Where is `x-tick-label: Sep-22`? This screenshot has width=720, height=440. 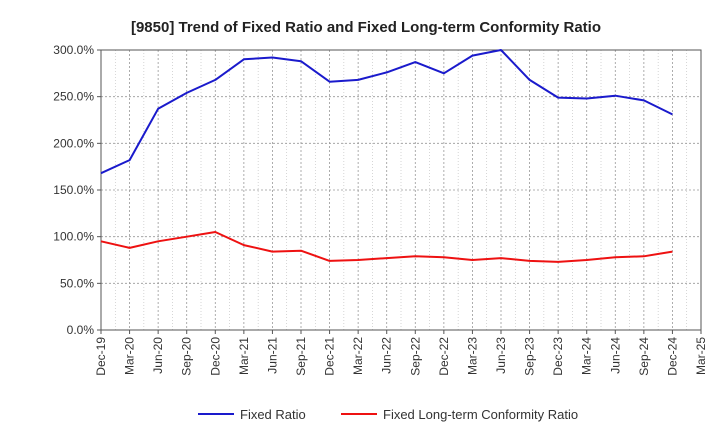 x-tick-label: Sep-22 is located at coordinates (415, 356).